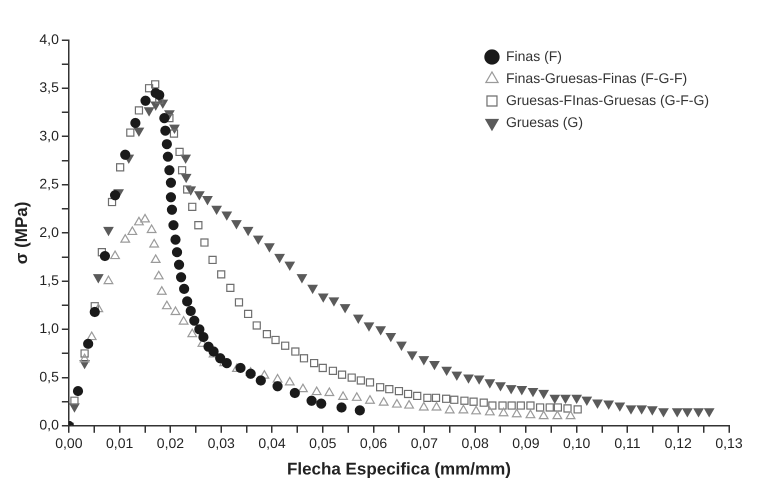 This screenshot has width=759, height=488. I want to click on y-tick-label: 1,5, so click(49, 280).